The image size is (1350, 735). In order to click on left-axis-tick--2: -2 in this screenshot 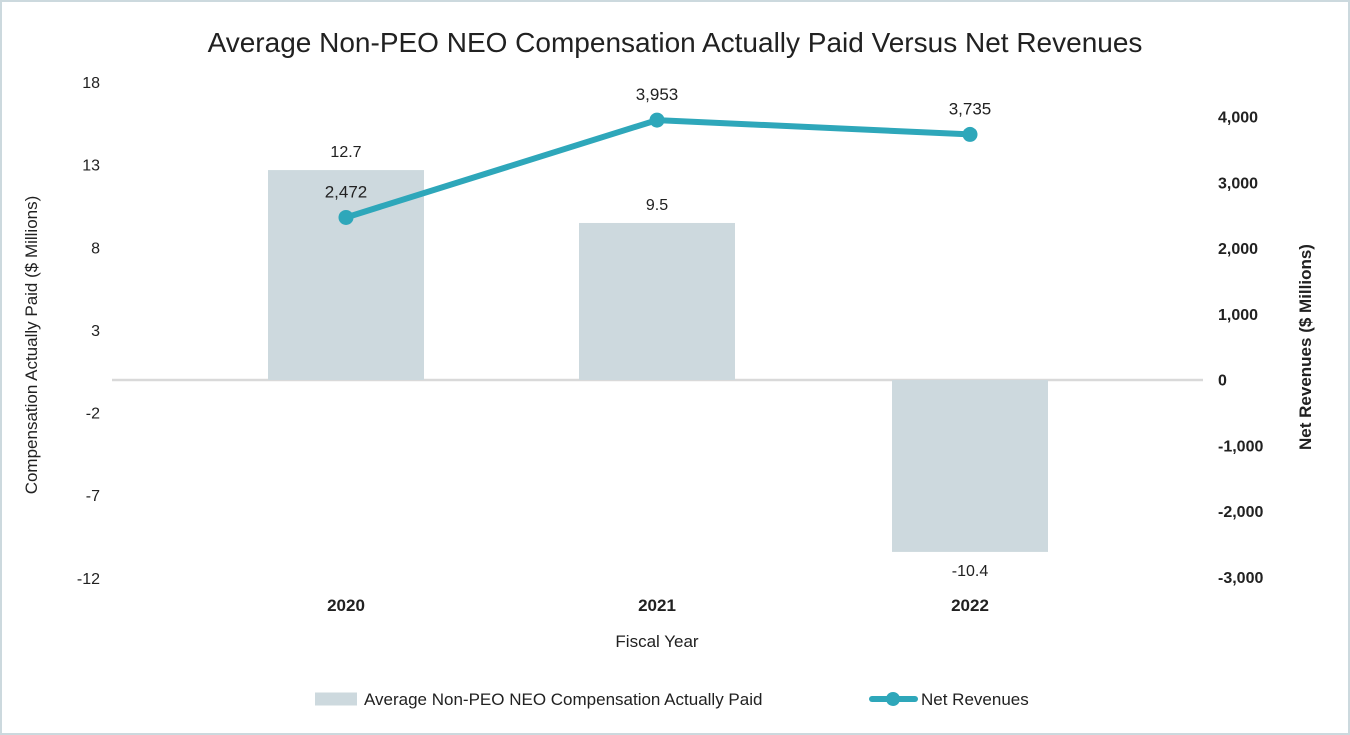, I will do `click(93, 414)`.